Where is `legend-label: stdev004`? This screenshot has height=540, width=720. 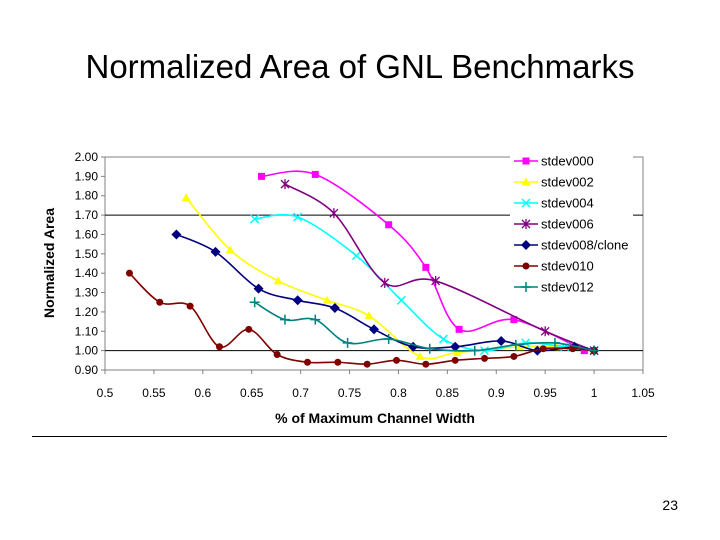
legend-label: stdev004 is located at coordinates (567, 203).